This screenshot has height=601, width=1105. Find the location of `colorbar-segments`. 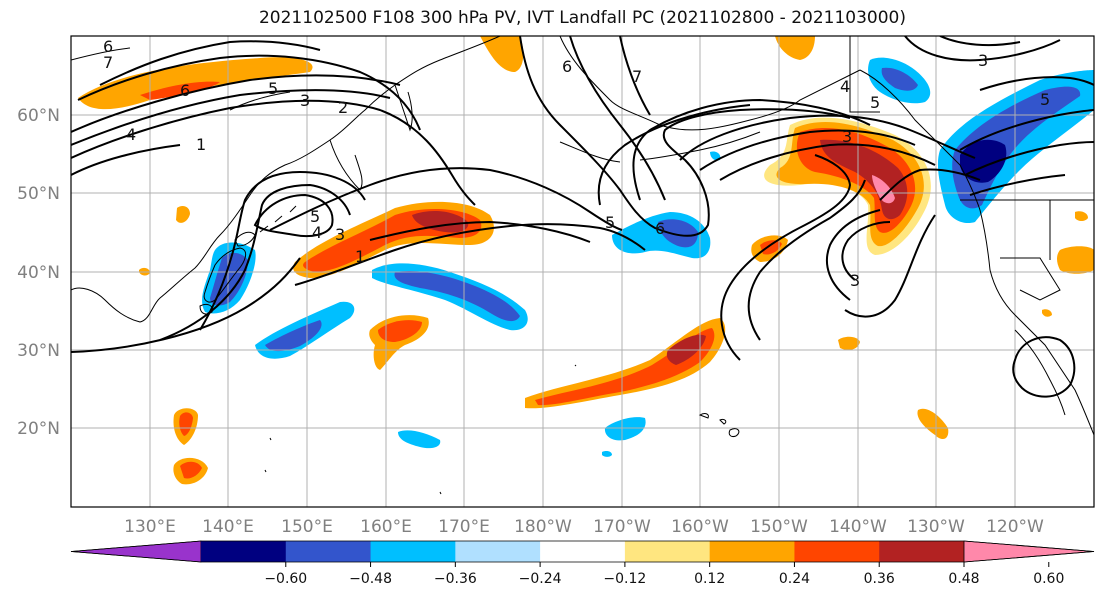

colorbar-segments is located at coordinates (582, 551).